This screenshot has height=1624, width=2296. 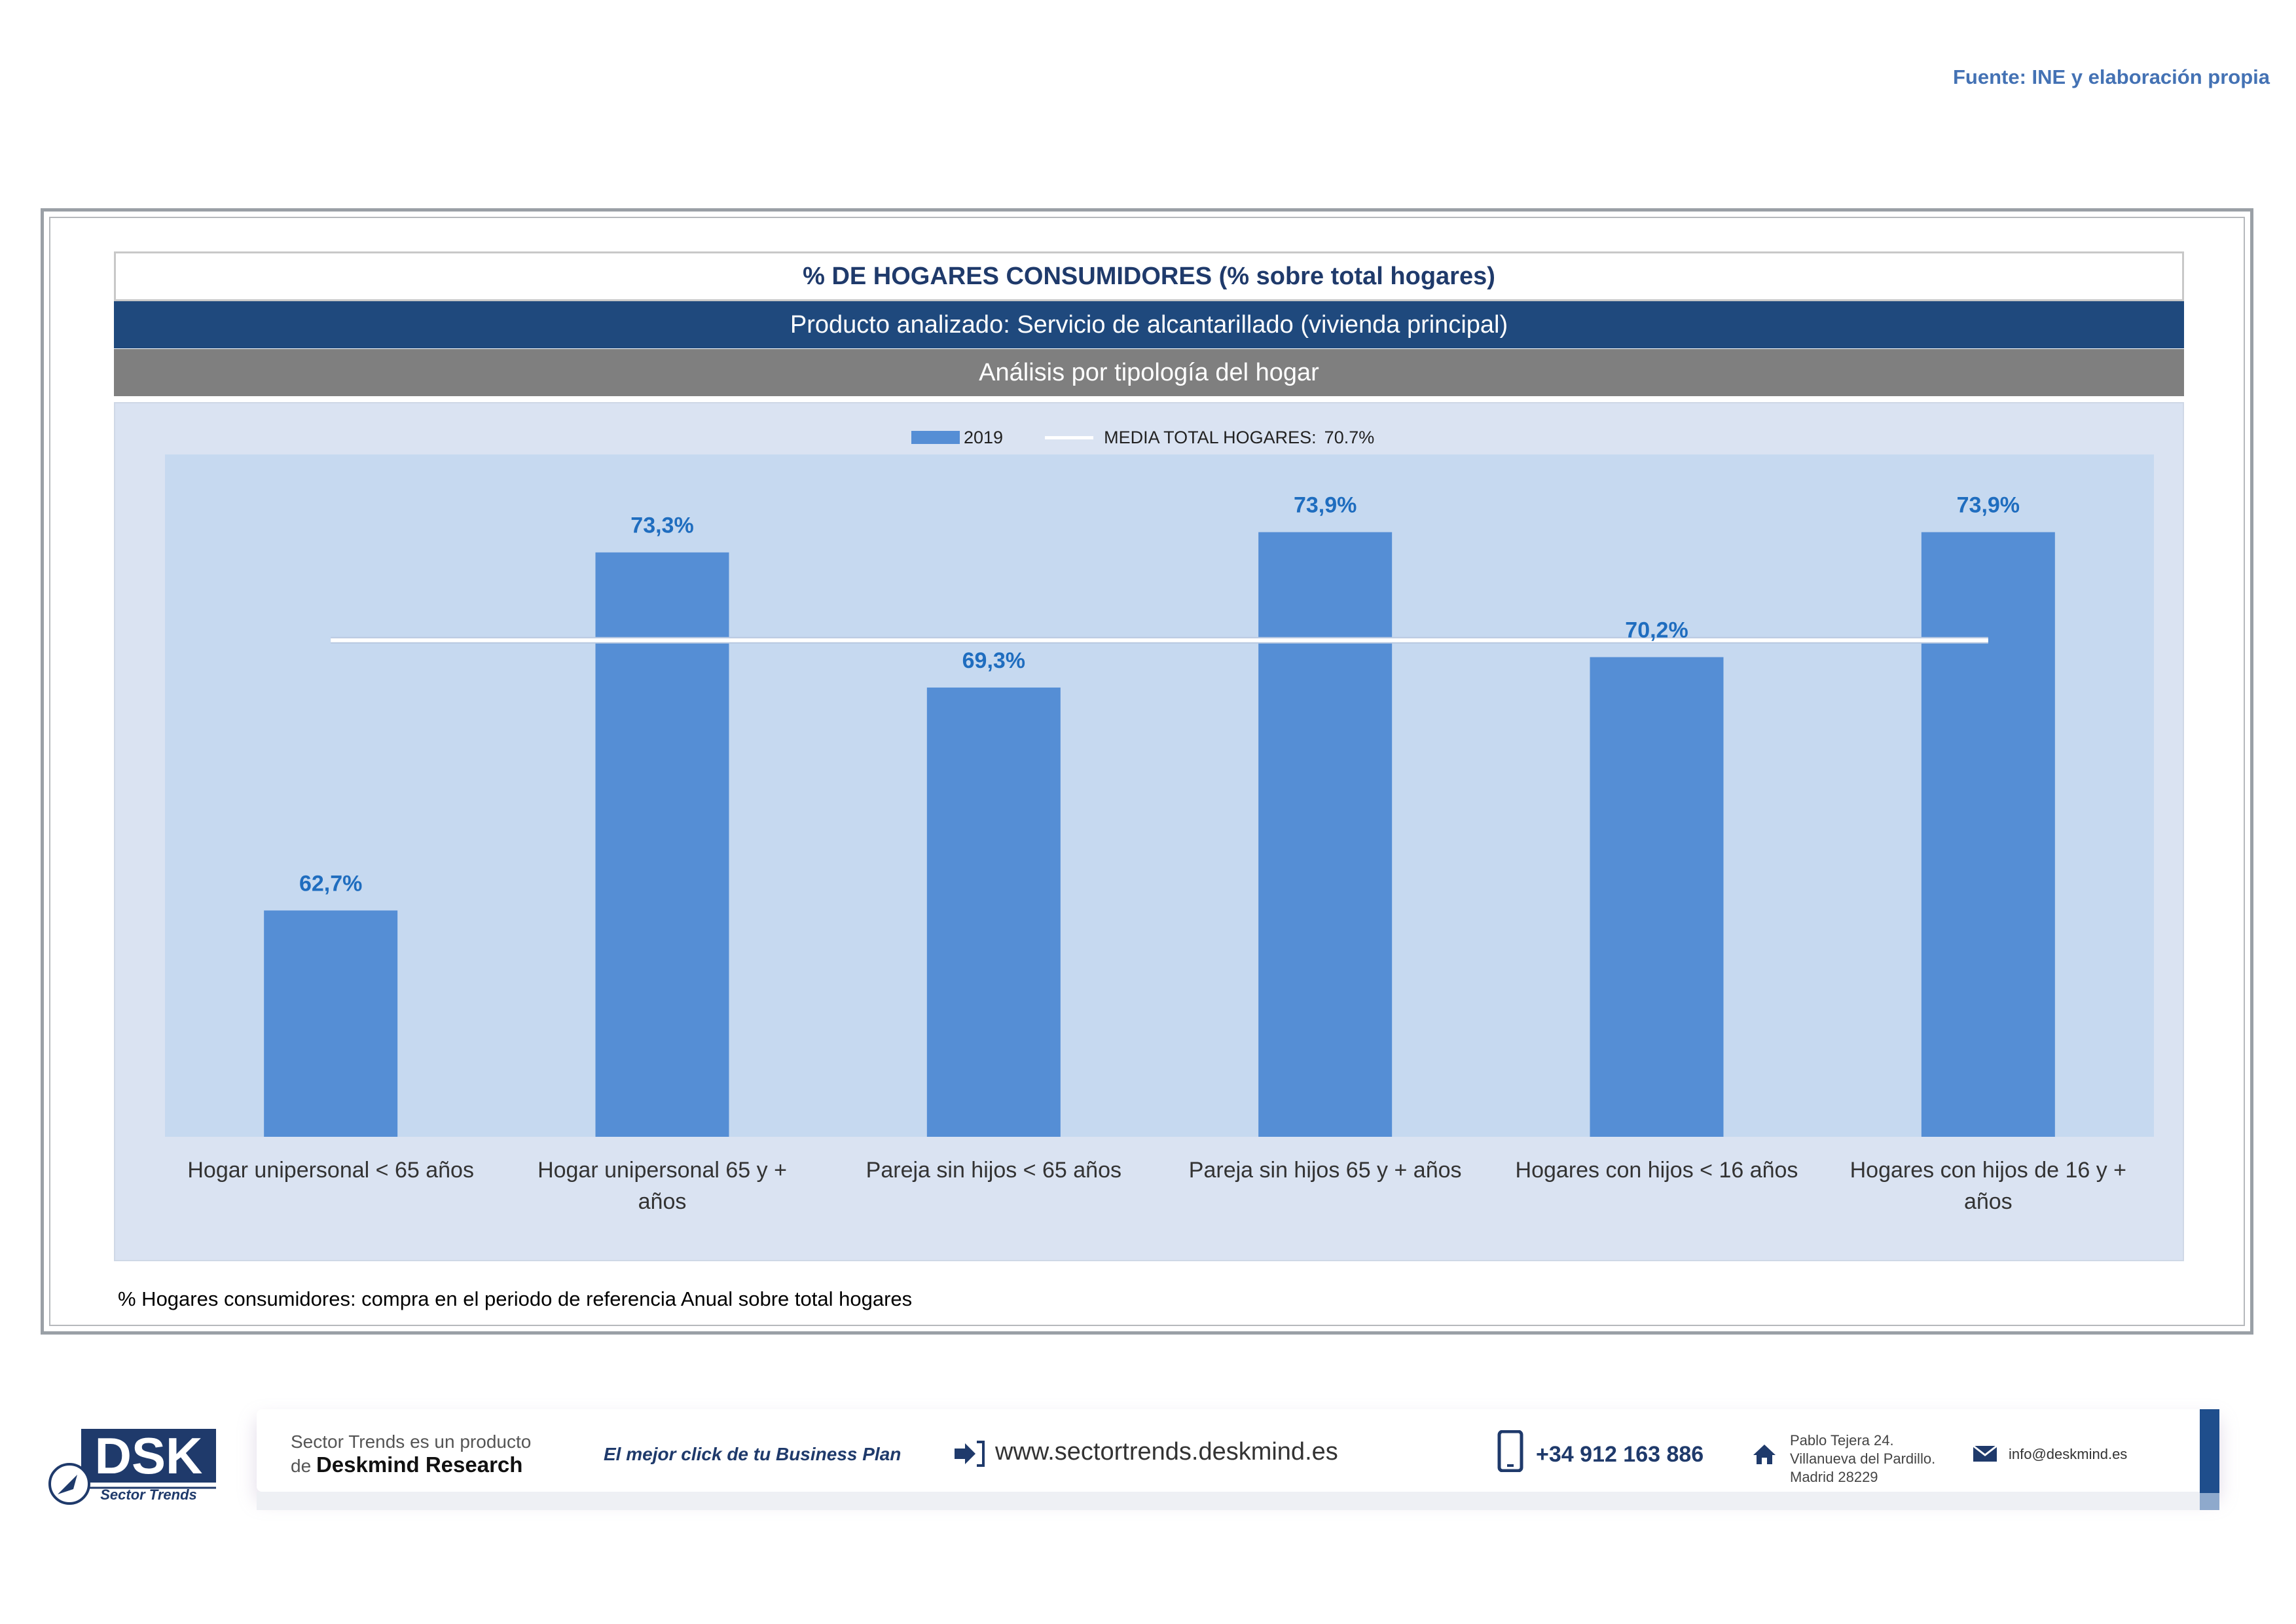 I want to click on footer-strip, so click(x=1238, y=1501).